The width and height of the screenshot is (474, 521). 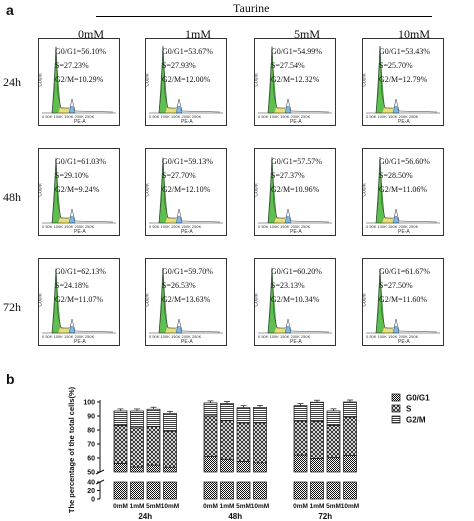 I want to click on panel-b-letter: b, so click(x=10, y=379).